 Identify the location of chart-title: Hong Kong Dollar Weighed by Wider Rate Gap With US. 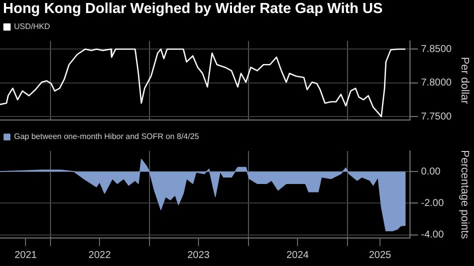
(193, 9).